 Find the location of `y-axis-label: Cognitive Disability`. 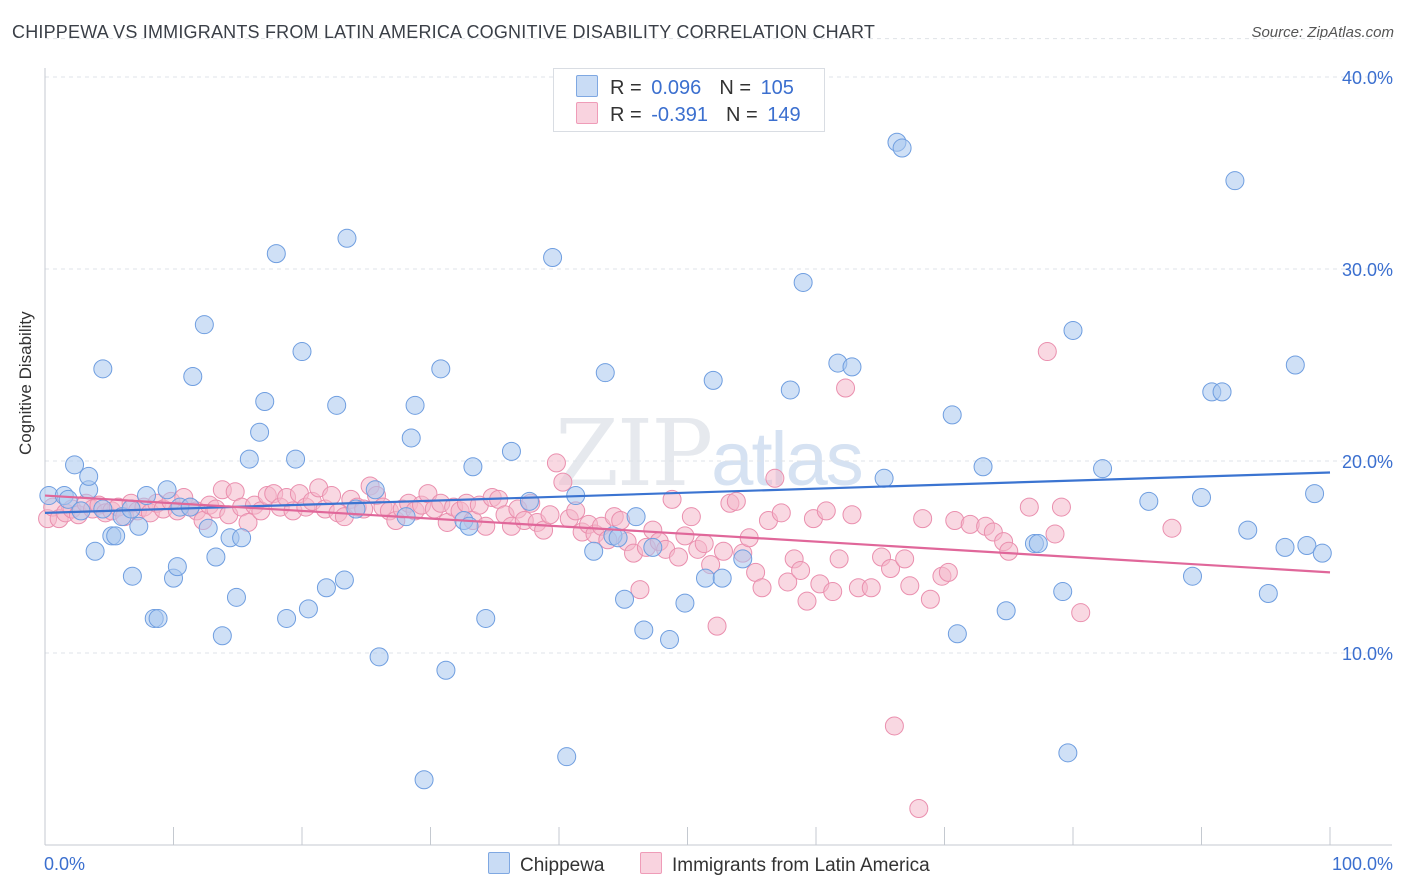

y-axis-label: Cognitive Disability is located at coordinates (25, 383).